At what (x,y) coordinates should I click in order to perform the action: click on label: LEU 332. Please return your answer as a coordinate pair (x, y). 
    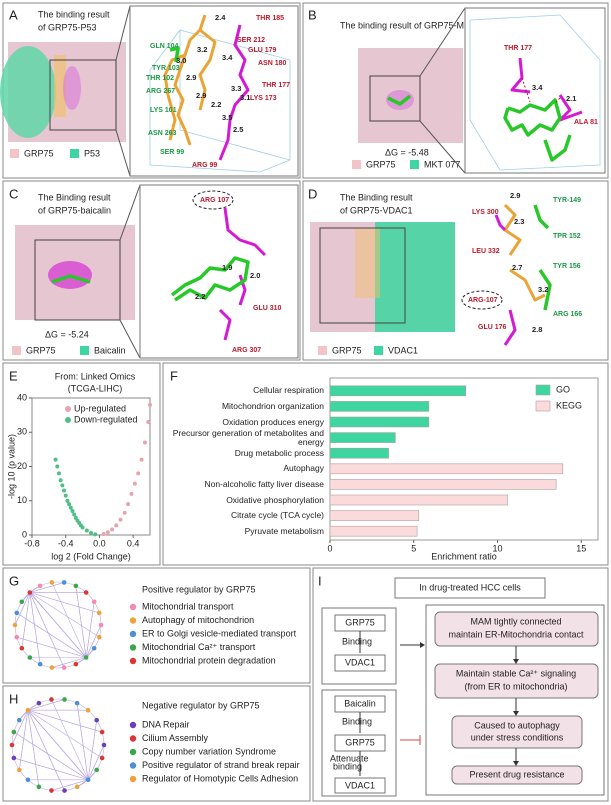
    Looking at the image, I should click on (486, 251).